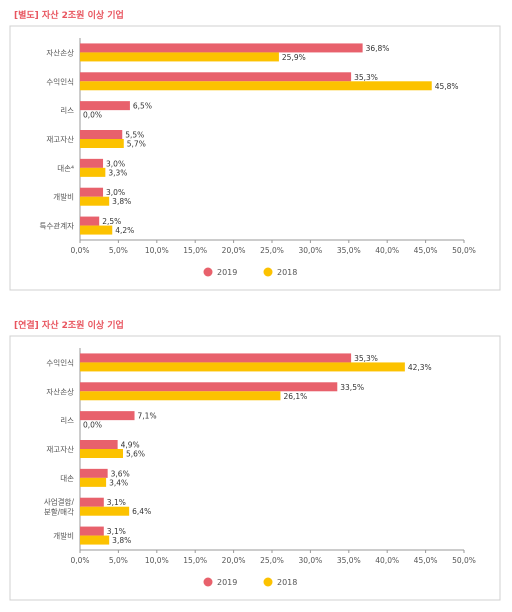 The image size is (512, 612). I want to click on data-label-2018: 3,4%, so click(118, 482).